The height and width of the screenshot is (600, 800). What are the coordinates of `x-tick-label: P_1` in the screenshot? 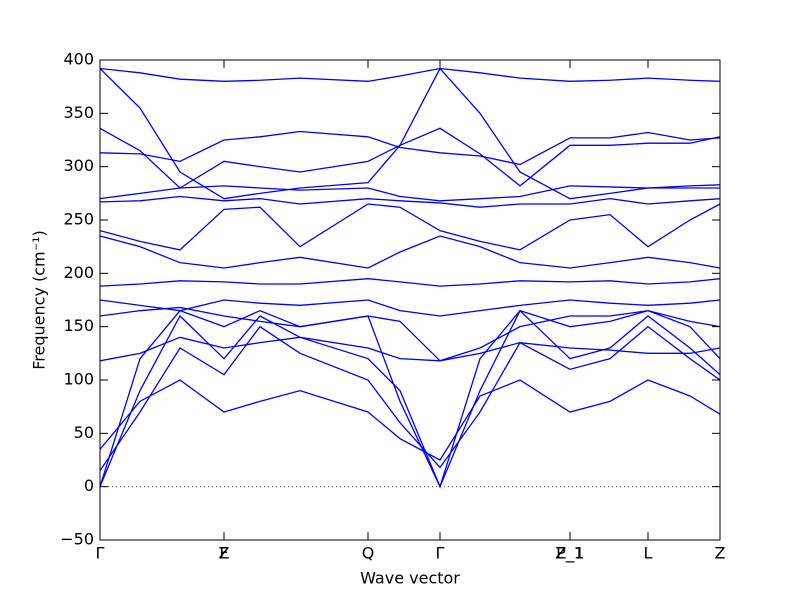 It's located at (570, 554).